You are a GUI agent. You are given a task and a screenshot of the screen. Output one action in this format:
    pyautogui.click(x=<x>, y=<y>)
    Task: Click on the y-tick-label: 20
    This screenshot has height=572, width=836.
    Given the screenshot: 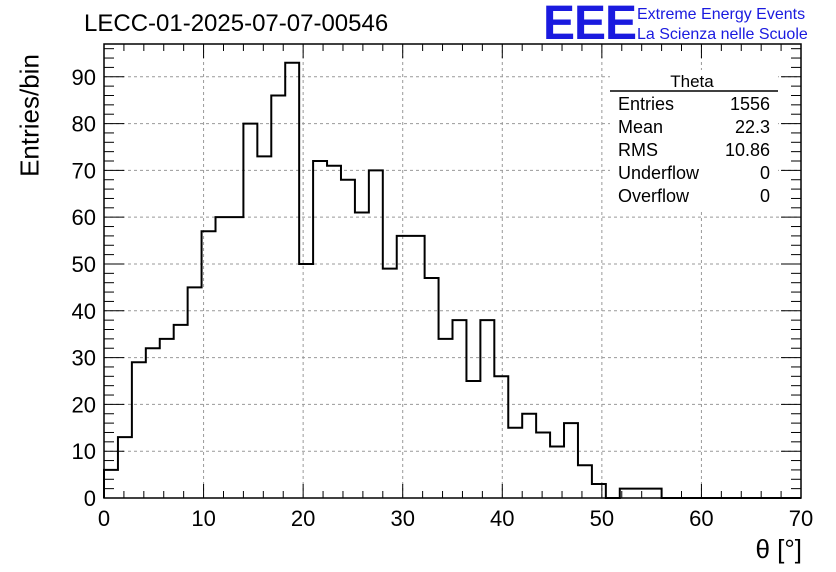 What is the action you would take?
    pyautogui.click(x=84, y=404)
    